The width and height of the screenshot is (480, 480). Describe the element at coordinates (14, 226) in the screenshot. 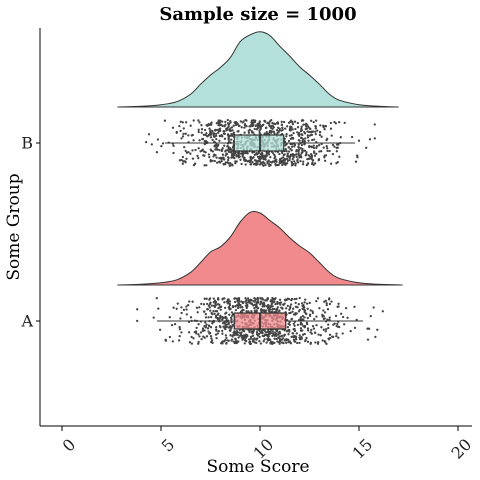

I see `y-axis-title: Some Group` at that location.